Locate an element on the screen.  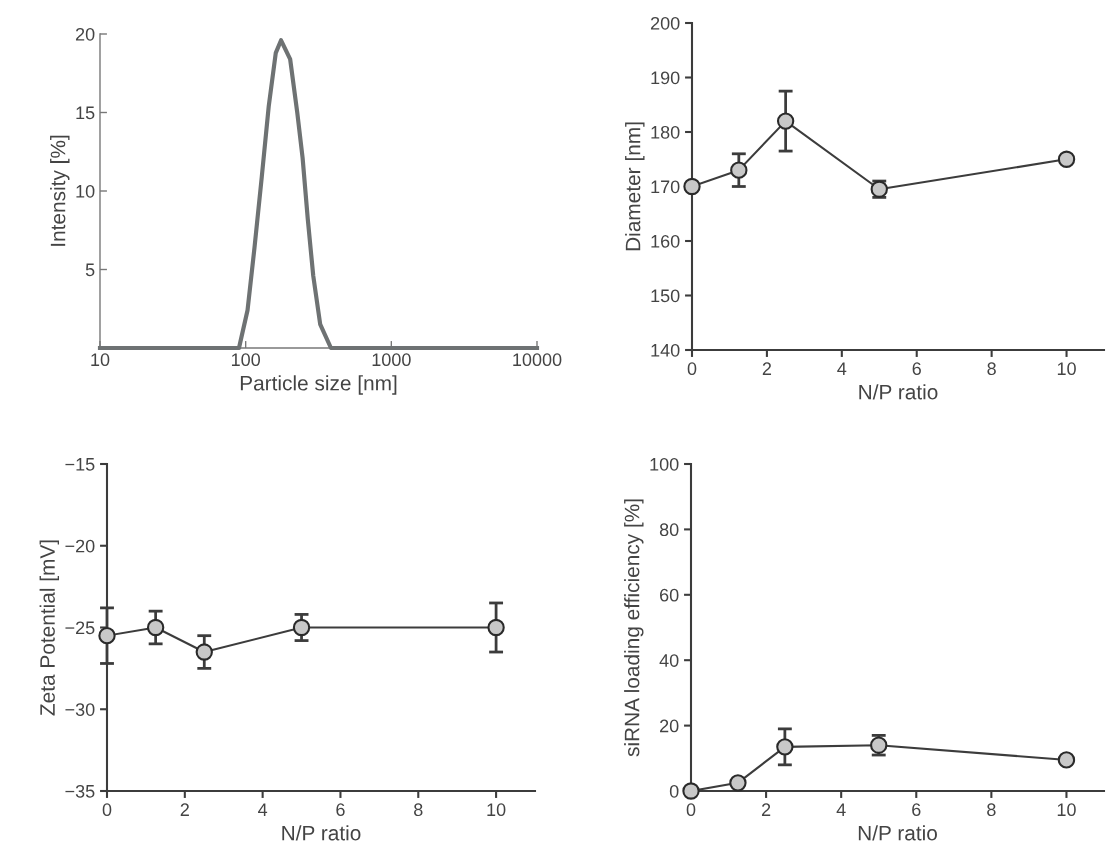
y-axis-title: siRNA loading efficiency [%] is located at coordinates (634, 628).